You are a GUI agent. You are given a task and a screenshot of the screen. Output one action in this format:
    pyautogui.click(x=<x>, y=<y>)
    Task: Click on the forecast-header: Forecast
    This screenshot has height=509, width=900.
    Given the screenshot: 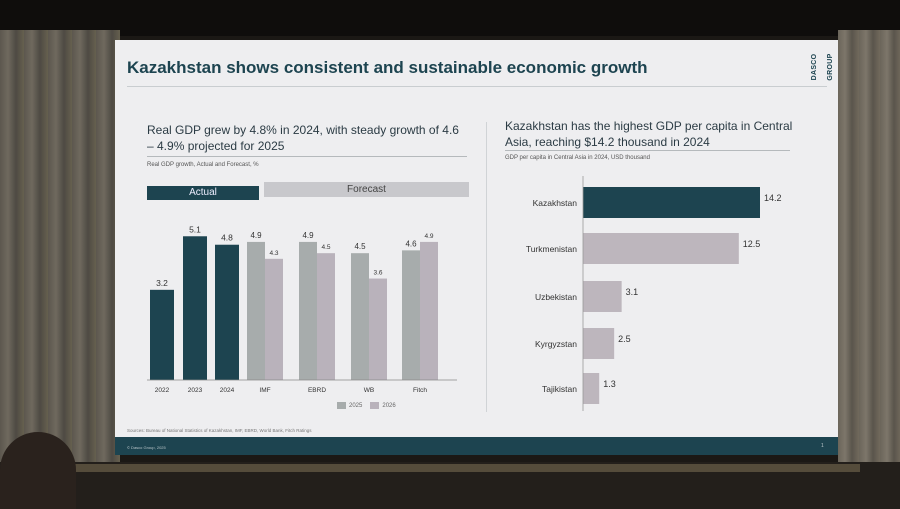 What is the action you would take?
    pyautogui.click(x=366, y=189)
    